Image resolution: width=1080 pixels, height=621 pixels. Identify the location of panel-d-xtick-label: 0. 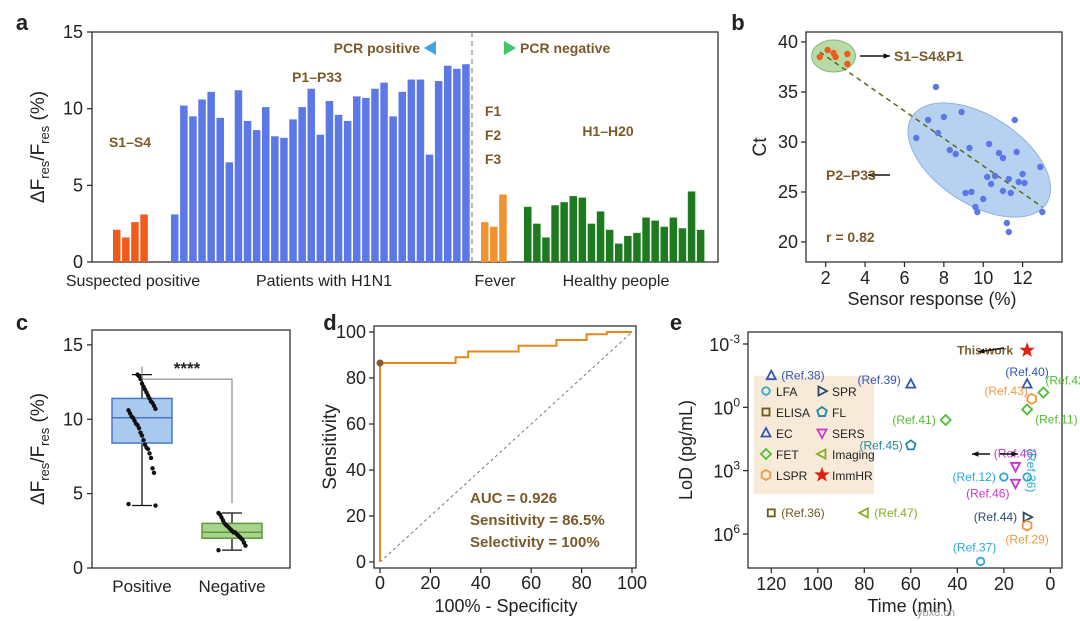
(380, 583).